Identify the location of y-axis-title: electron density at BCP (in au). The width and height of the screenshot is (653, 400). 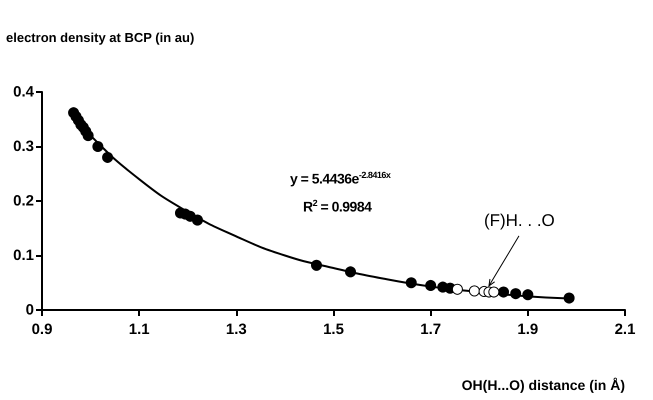
(100, 37).